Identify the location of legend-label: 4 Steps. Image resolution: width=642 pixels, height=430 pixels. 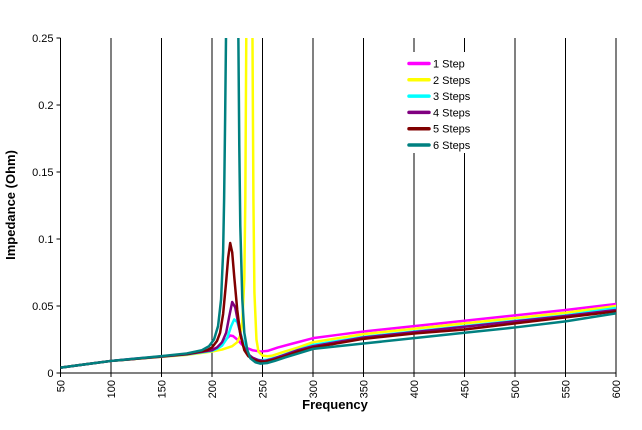
(452, 113).